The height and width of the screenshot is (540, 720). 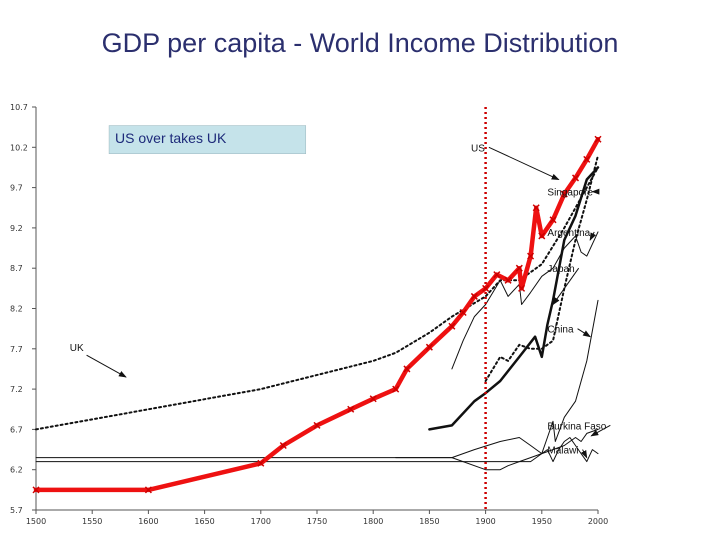 What do you see at coordinates (16, 349) in the screenshot?
I see `y-tick-label: 7.7` at bounding box center [16, 349].